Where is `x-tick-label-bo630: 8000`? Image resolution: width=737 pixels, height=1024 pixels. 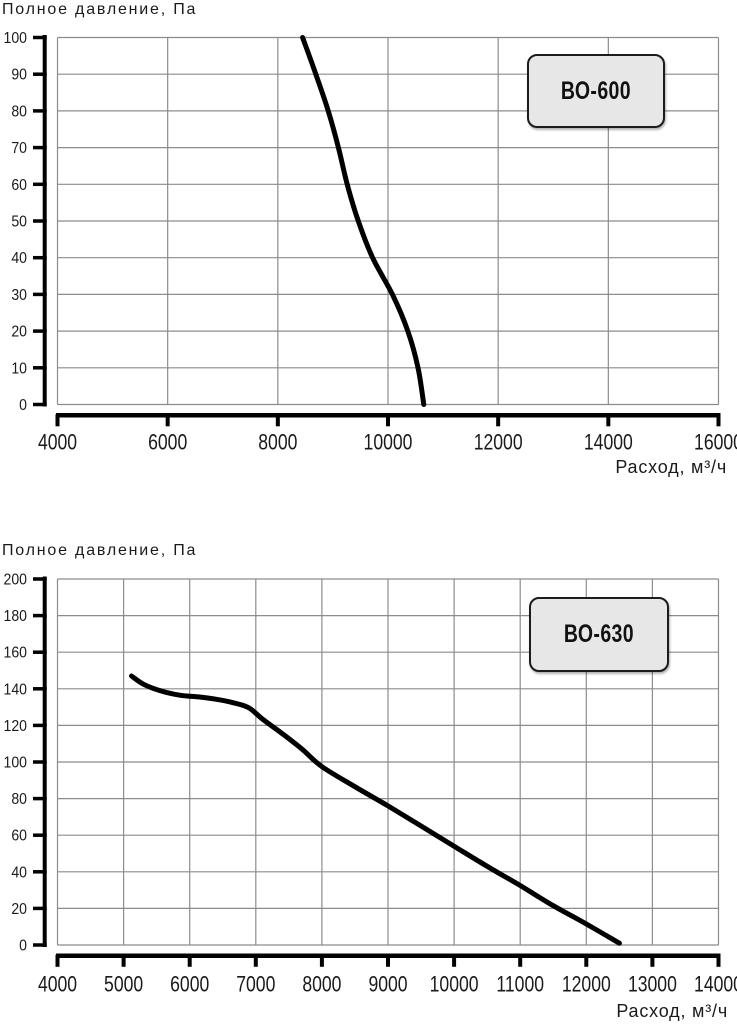 x-tick-label-bo630: 8000 is located at coordinates (321, 985).